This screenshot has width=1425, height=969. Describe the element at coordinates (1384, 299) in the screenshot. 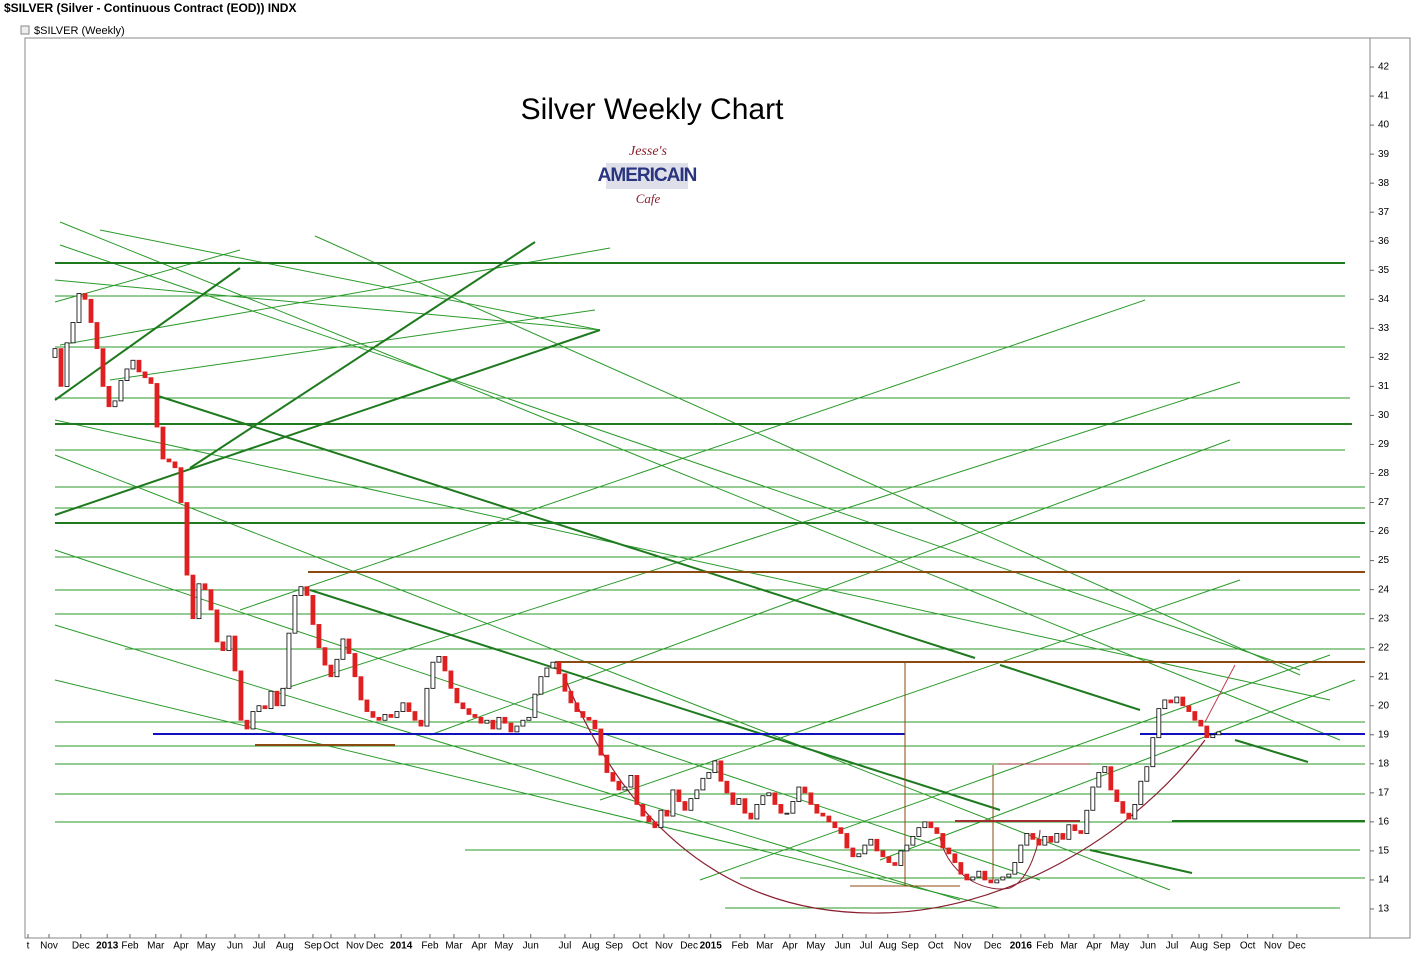

I see `y-tick-label: 34` at that location.